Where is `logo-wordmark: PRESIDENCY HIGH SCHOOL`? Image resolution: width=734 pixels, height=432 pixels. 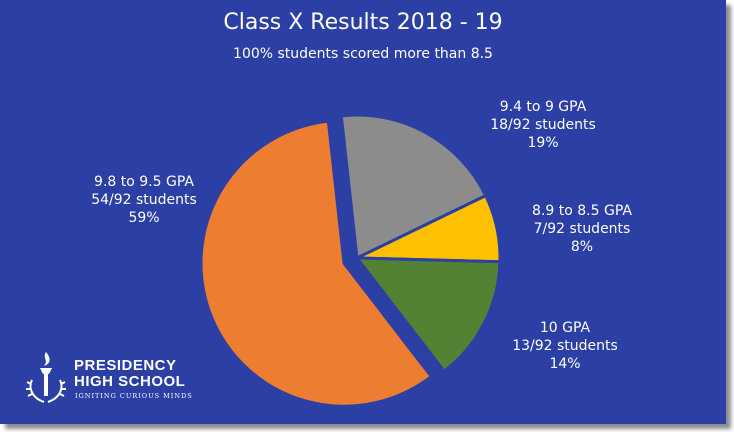
logo-wordmark: PRESIDENCY HIGH SCHOOL is located at coordinates (129, 374).